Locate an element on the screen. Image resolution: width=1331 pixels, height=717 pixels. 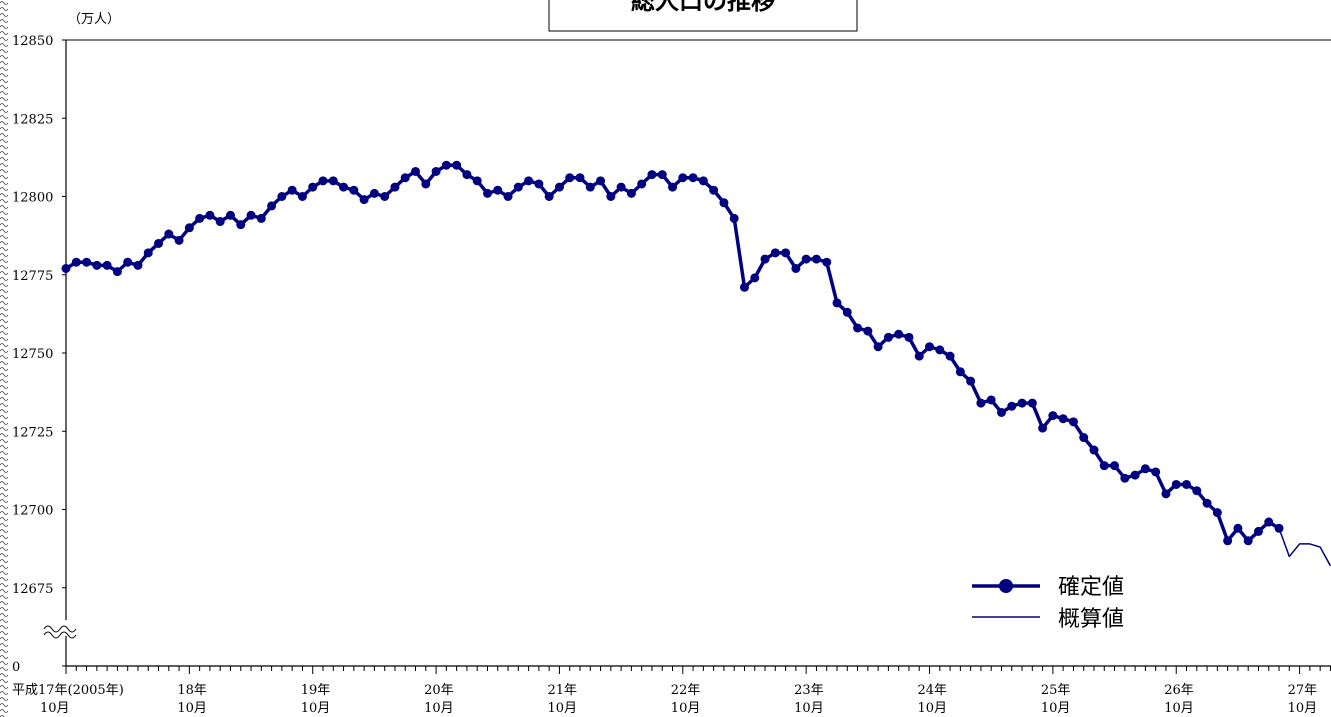
x-tick-label-year: 22年 is located at coordinates (686, 690).